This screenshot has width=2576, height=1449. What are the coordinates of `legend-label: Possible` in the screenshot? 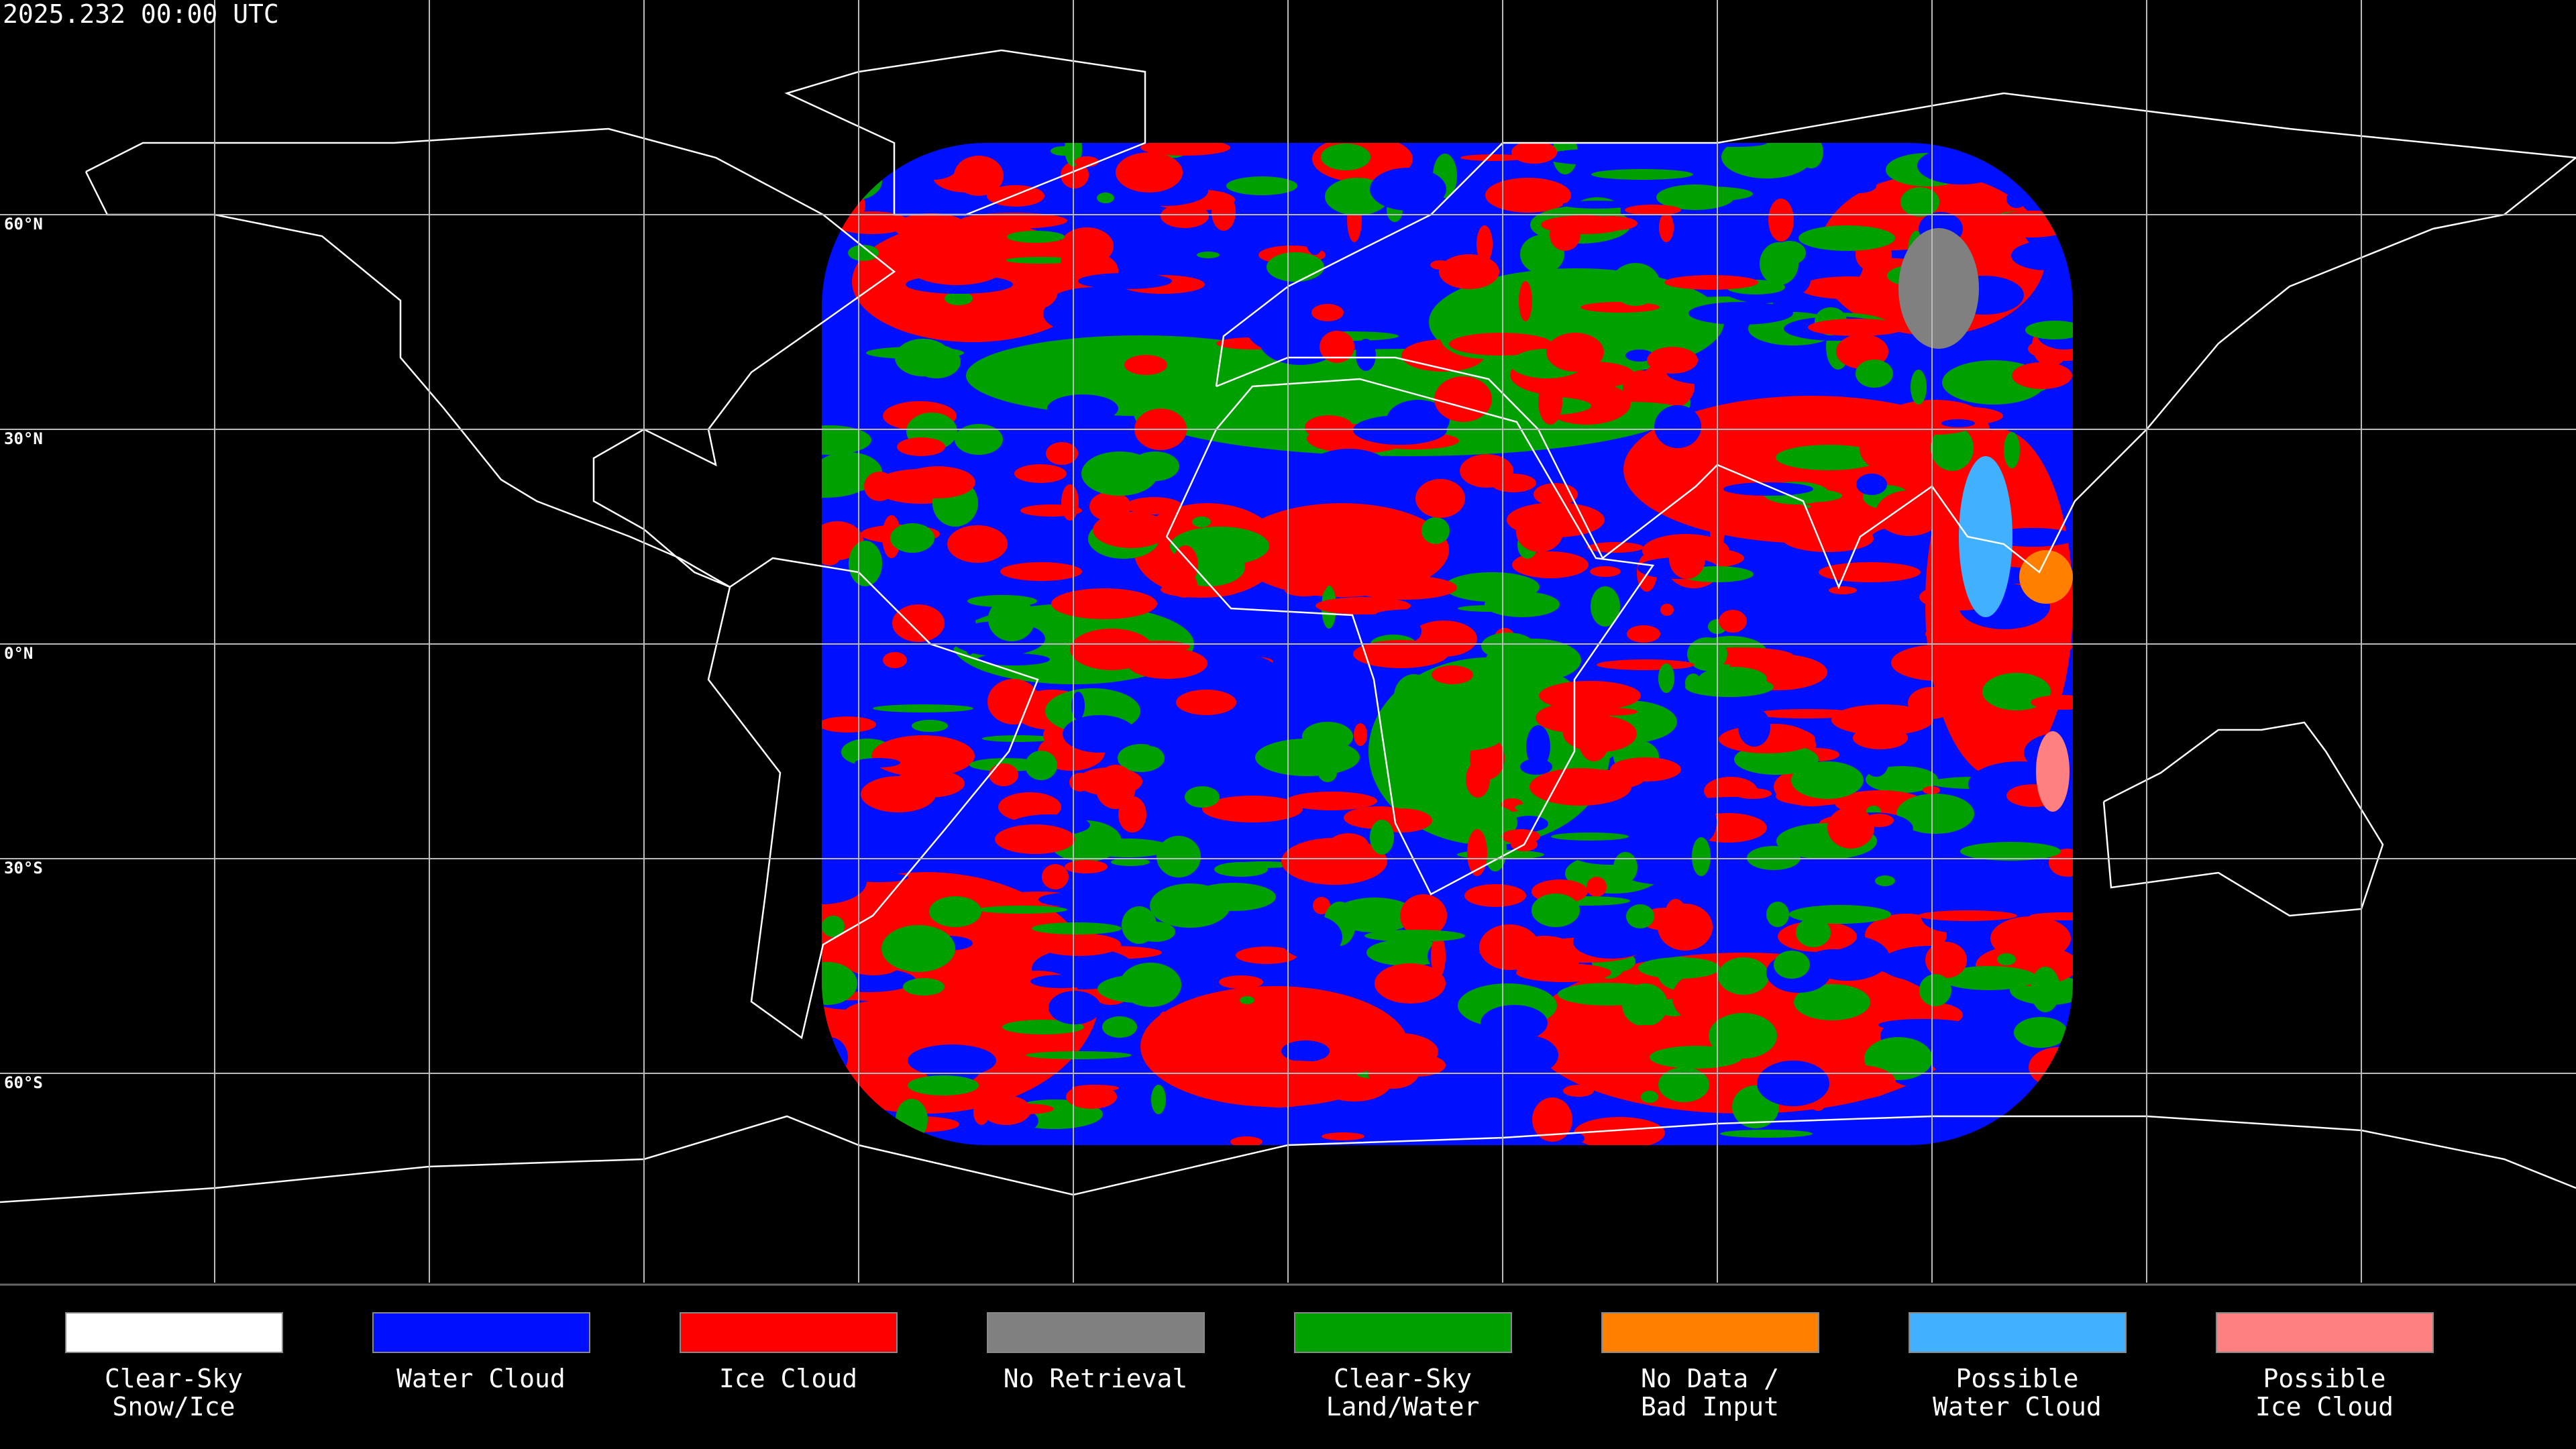 It's located at (2016, 1378).